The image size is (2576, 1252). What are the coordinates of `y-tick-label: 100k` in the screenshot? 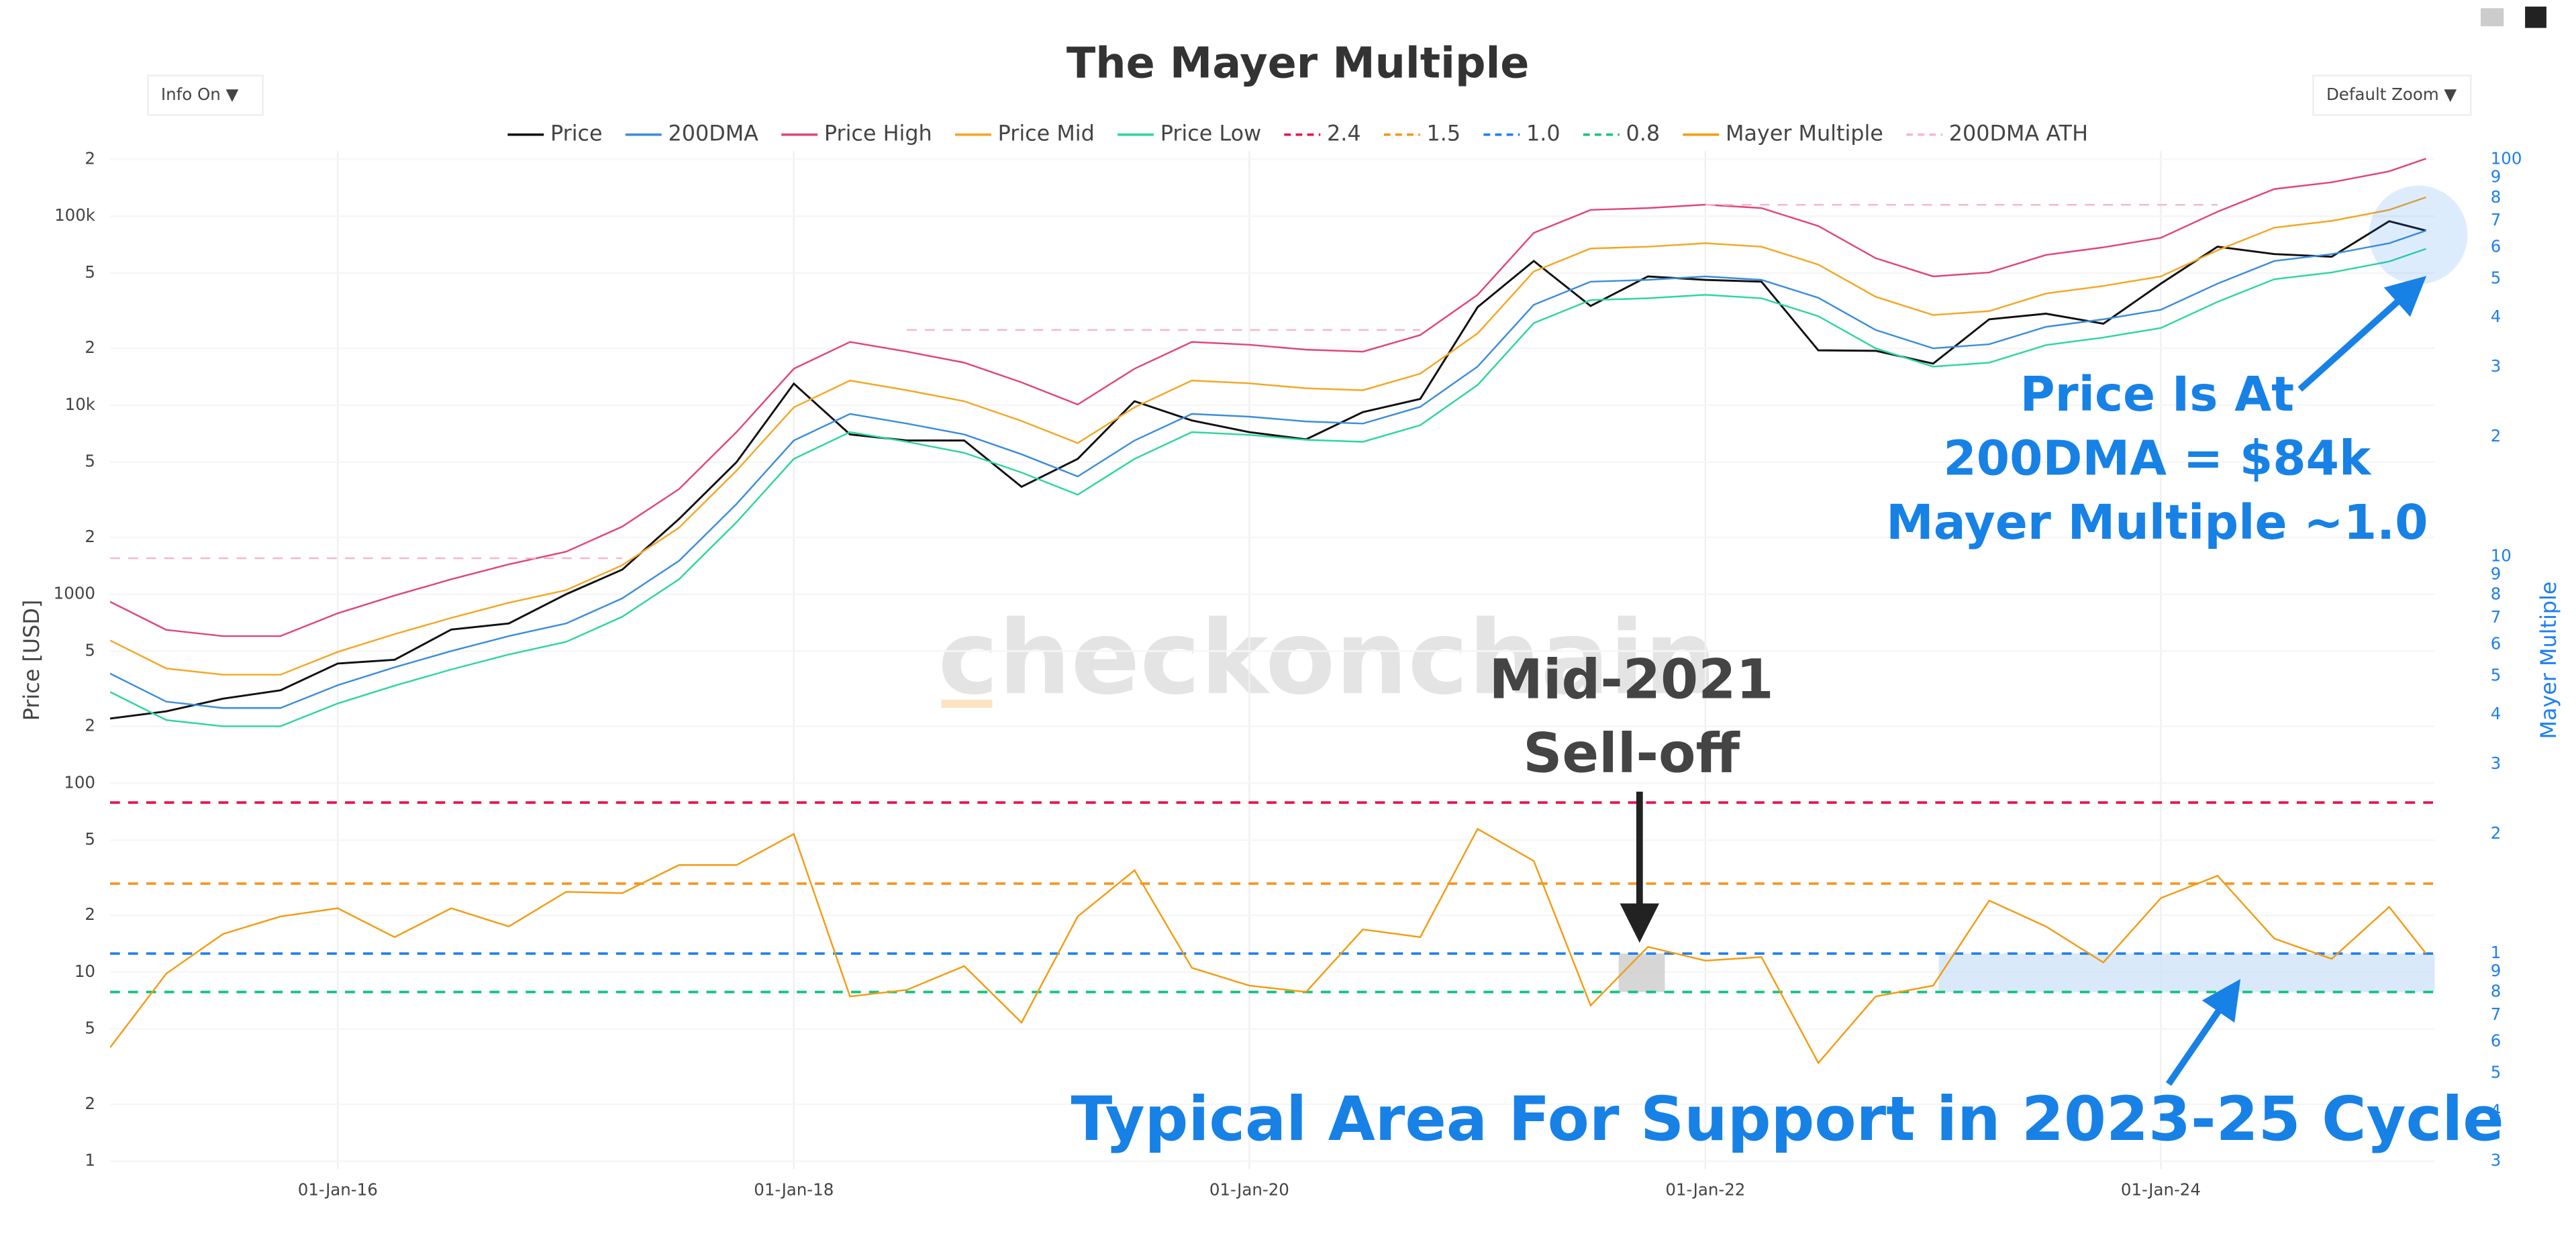 It's located at (75, 215).